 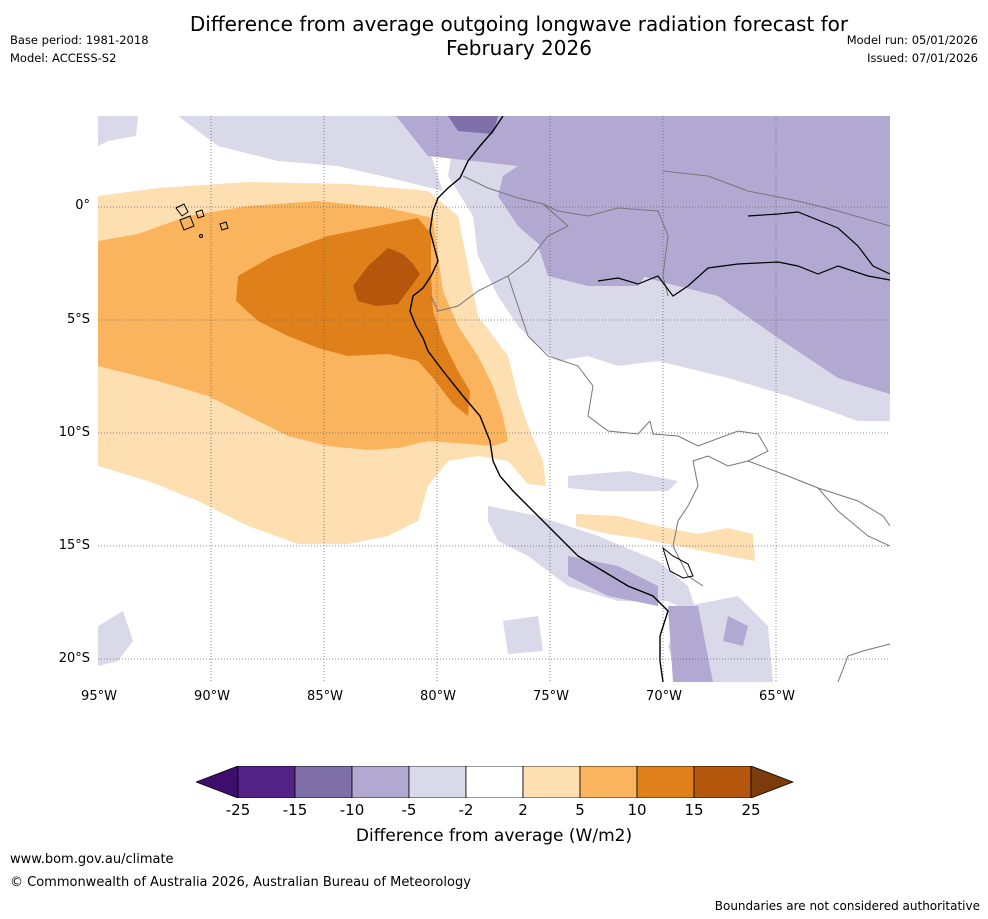 I want to click on colorbar-tick-label: -10, so click(x=352, y=810).